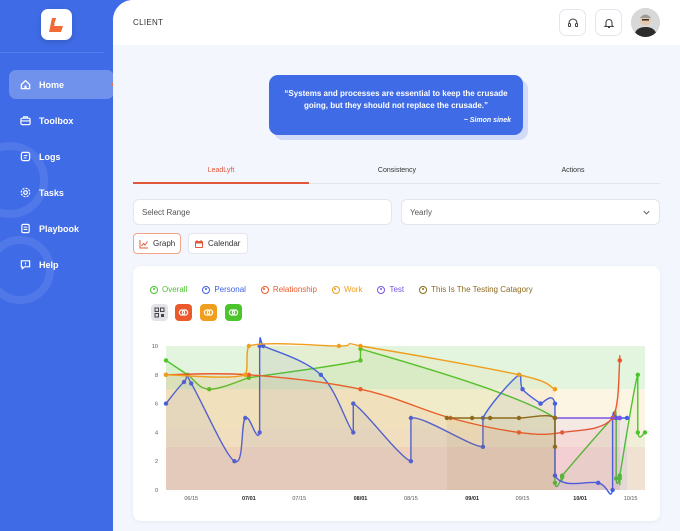 The height and width of the screenshot is (531, 680). I want to click on logs-icon, so click(25, 157).